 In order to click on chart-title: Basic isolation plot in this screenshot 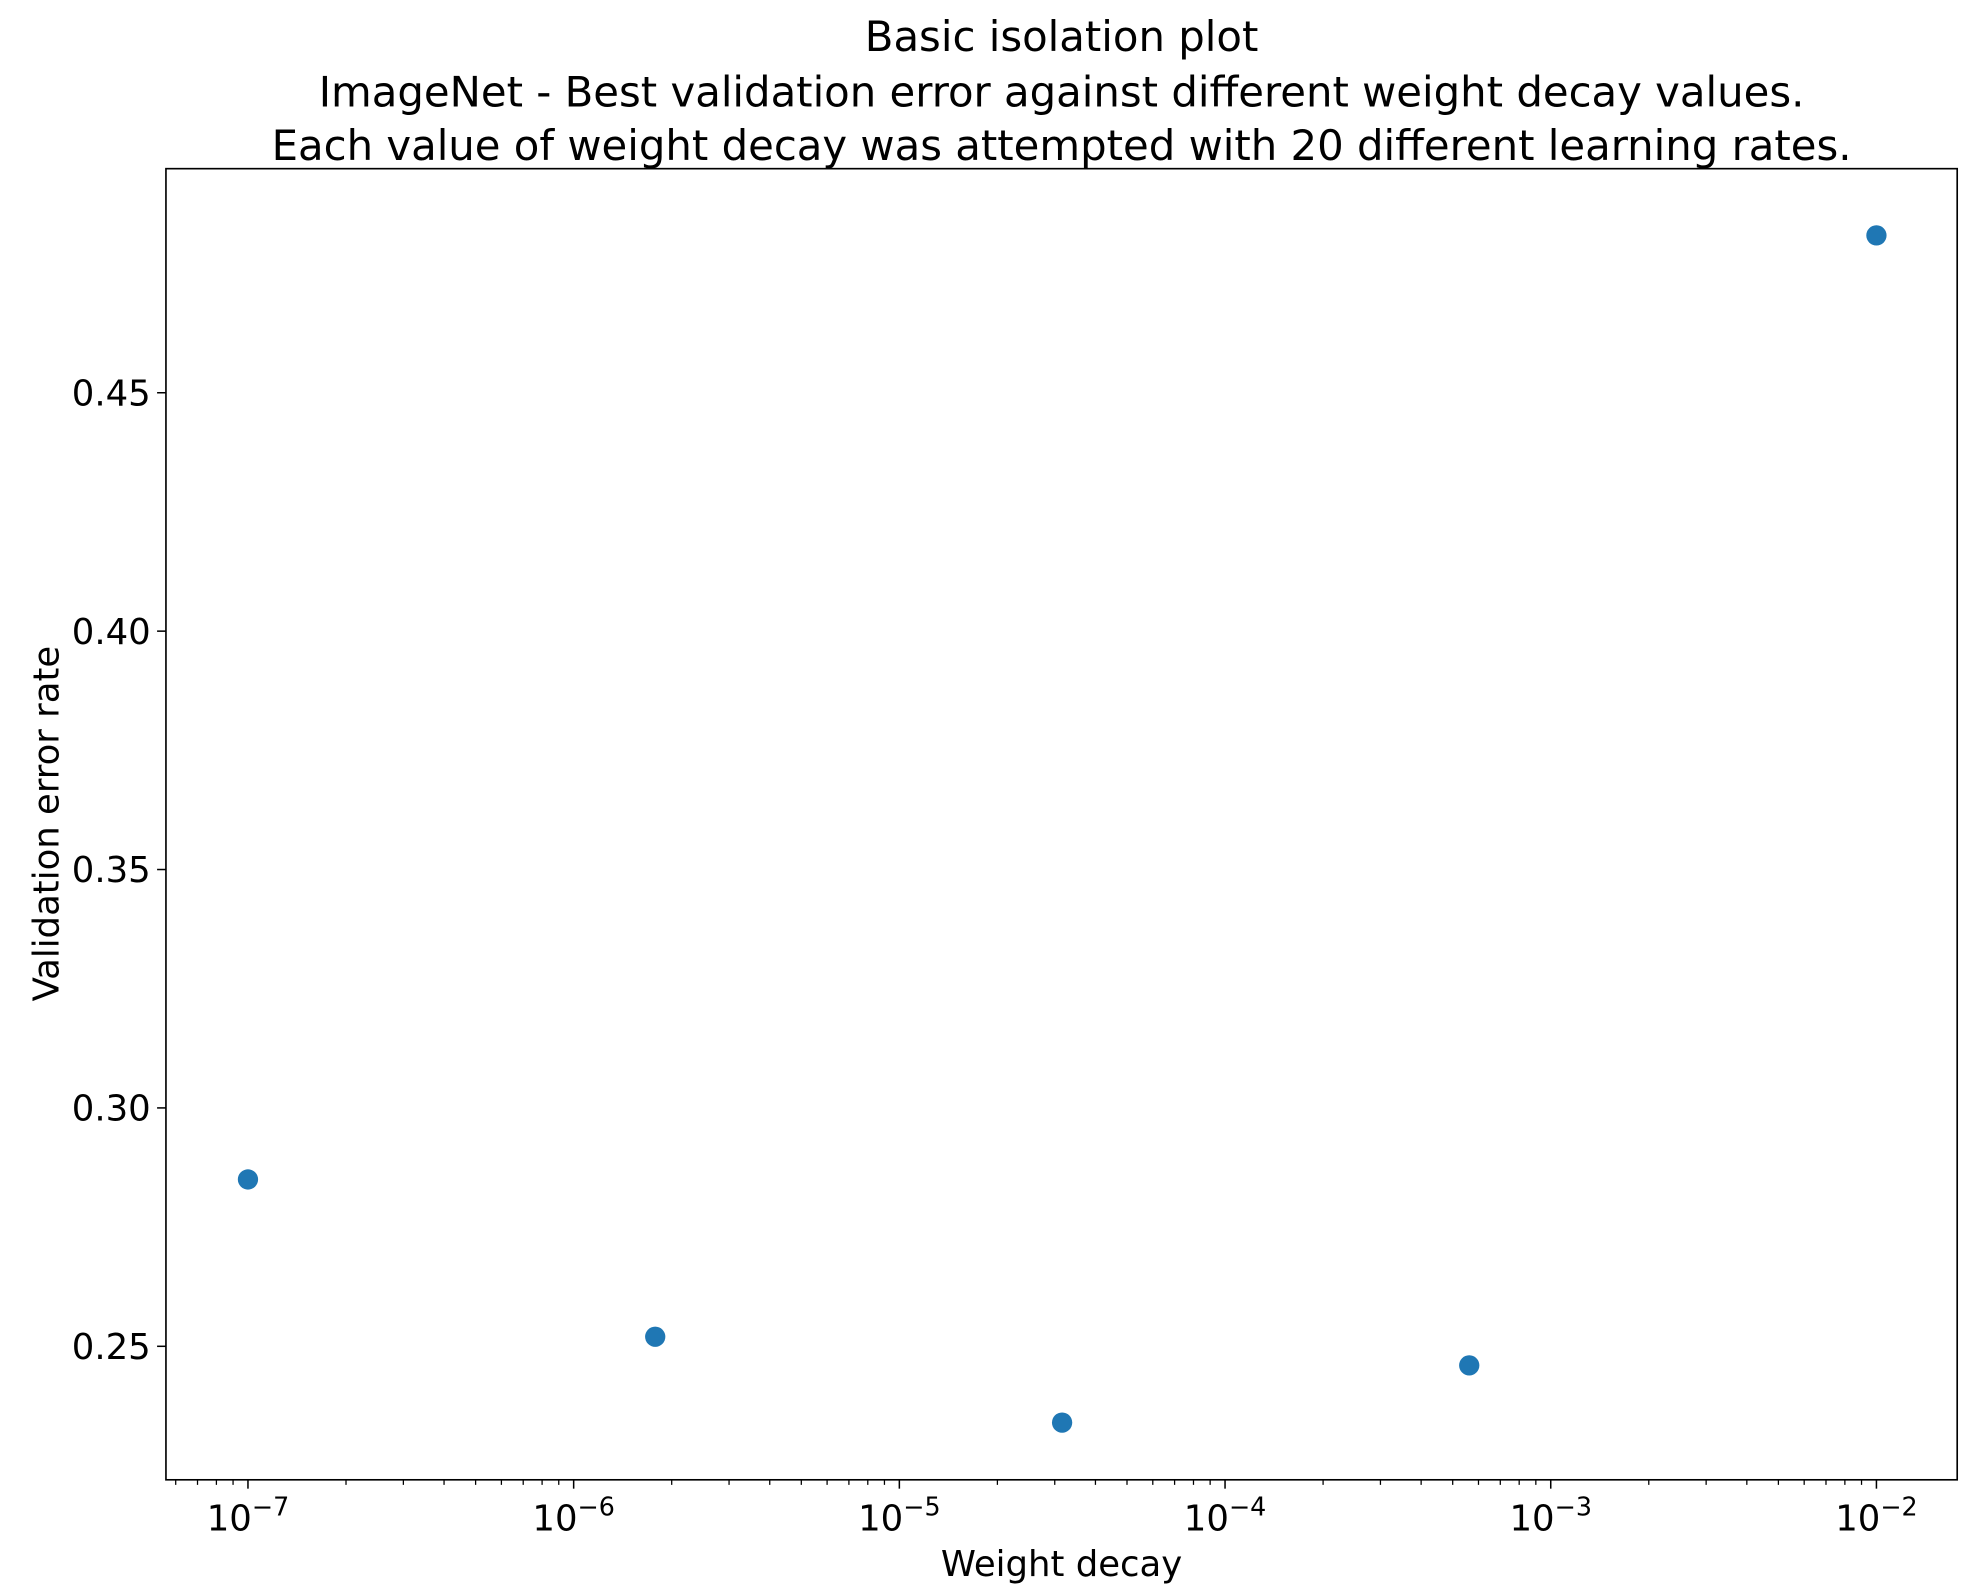, I will do `click(1062, 36)`.